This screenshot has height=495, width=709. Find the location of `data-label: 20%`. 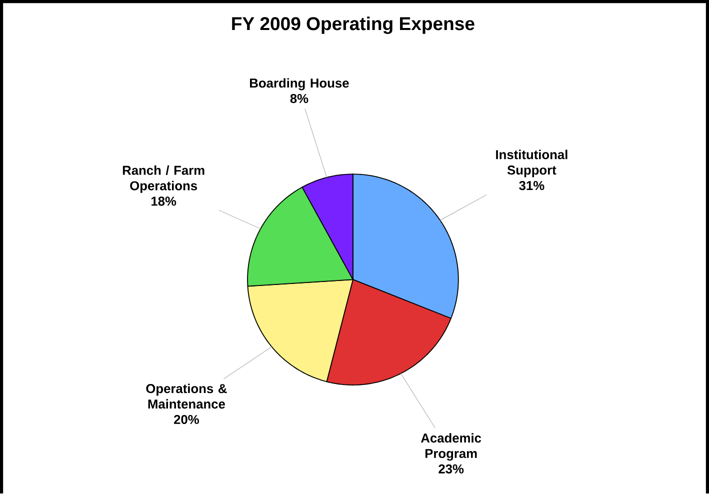

data-label: 20% is located at coordinates (186, 419).